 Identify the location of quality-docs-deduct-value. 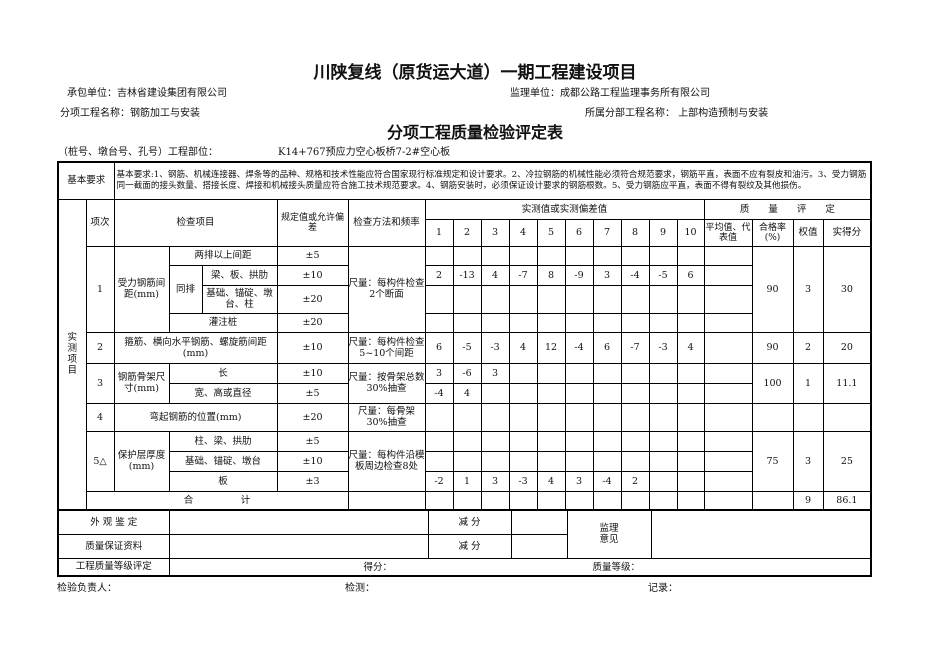
(539, 546).